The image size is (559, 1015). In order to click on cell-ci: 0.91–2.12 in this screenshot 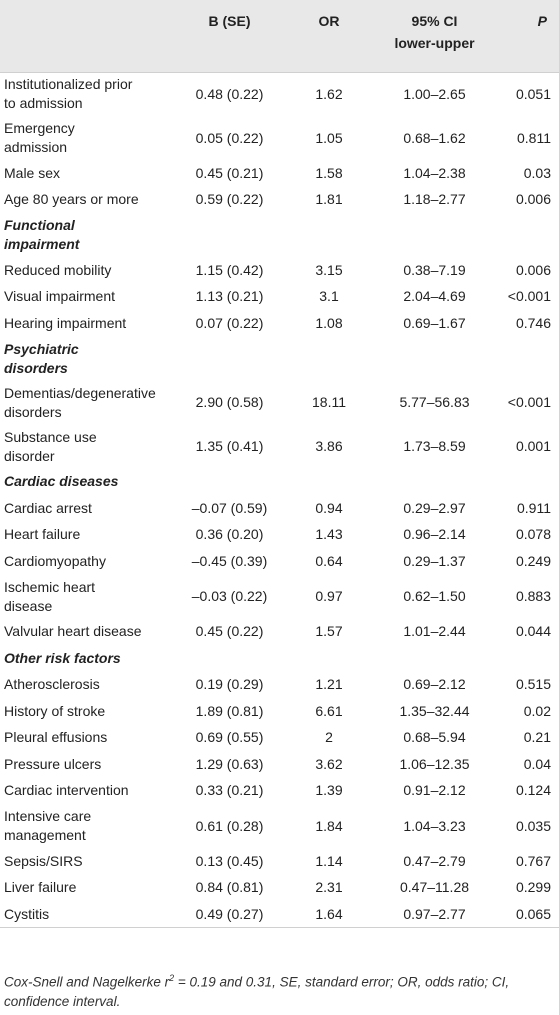, I will do `click(434, 790)`.